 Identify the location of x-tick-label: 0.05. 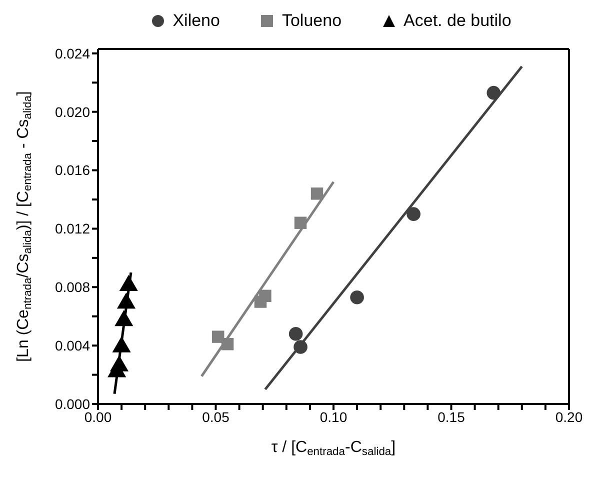
(216, 416).